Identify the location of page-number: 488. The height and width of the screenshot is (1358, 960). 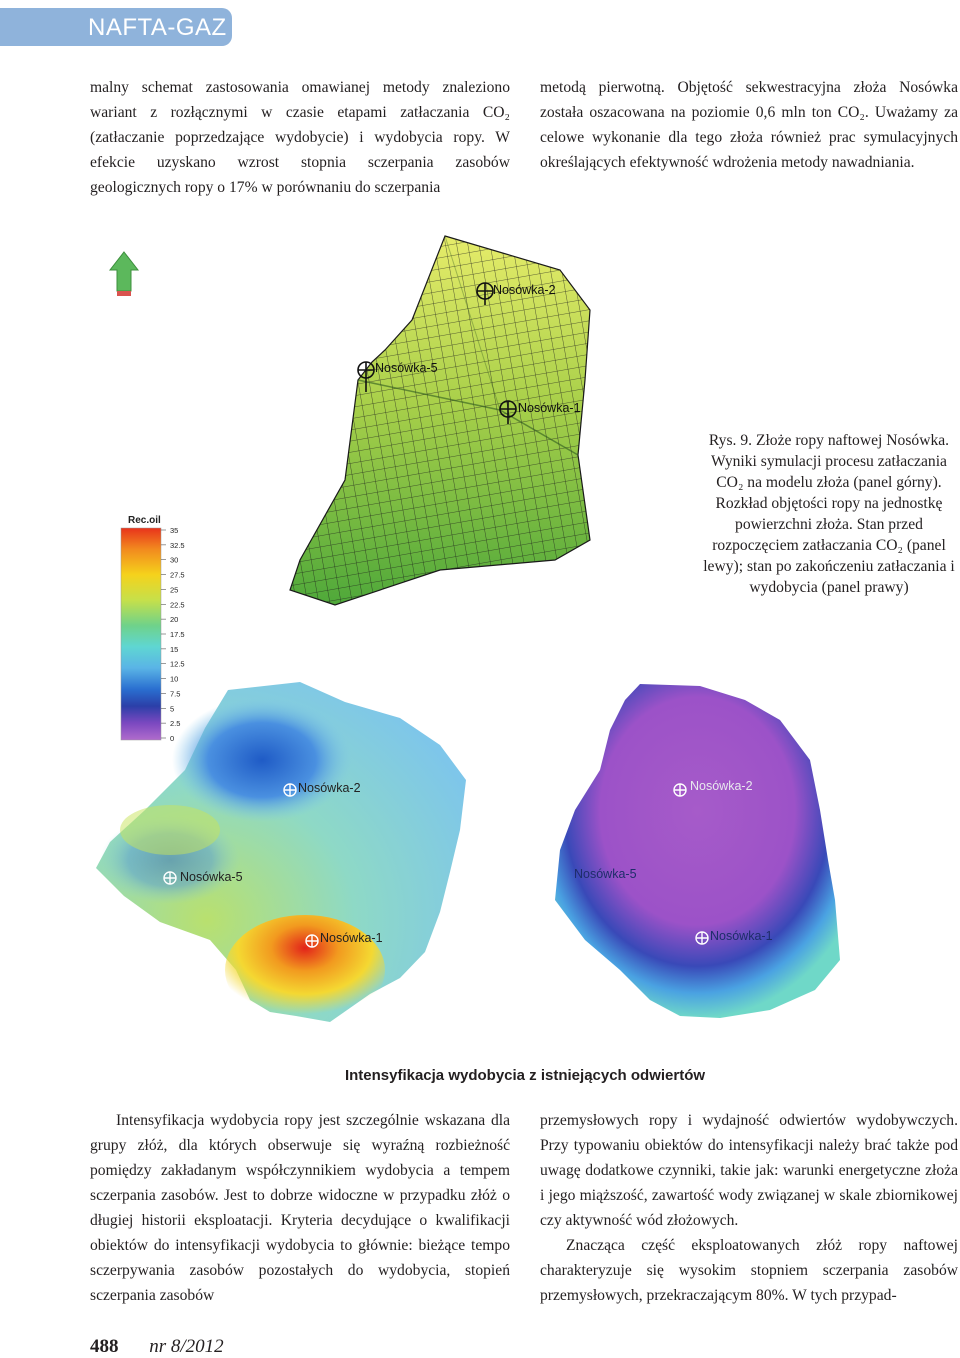
(104, 1346).